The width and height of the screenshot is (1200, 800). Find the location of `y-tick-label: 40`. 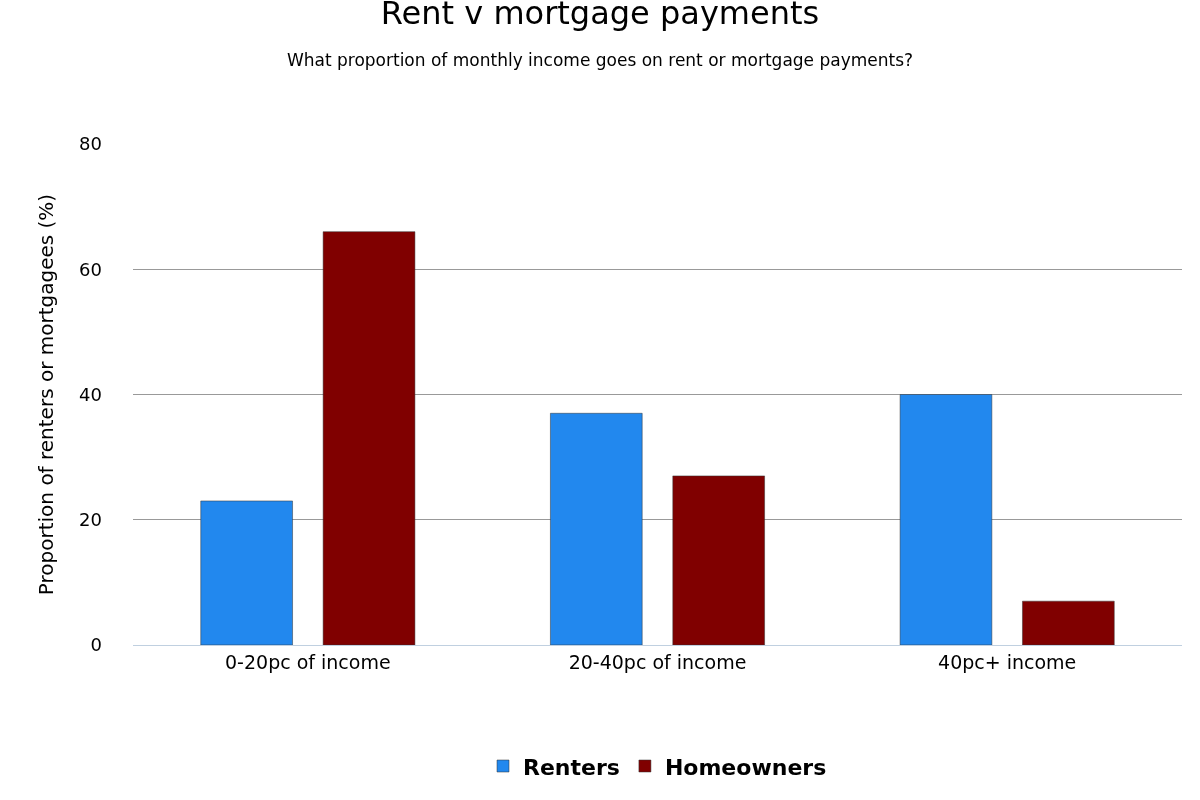

y-tick-label: 40 is located at coordinates (90, 394).